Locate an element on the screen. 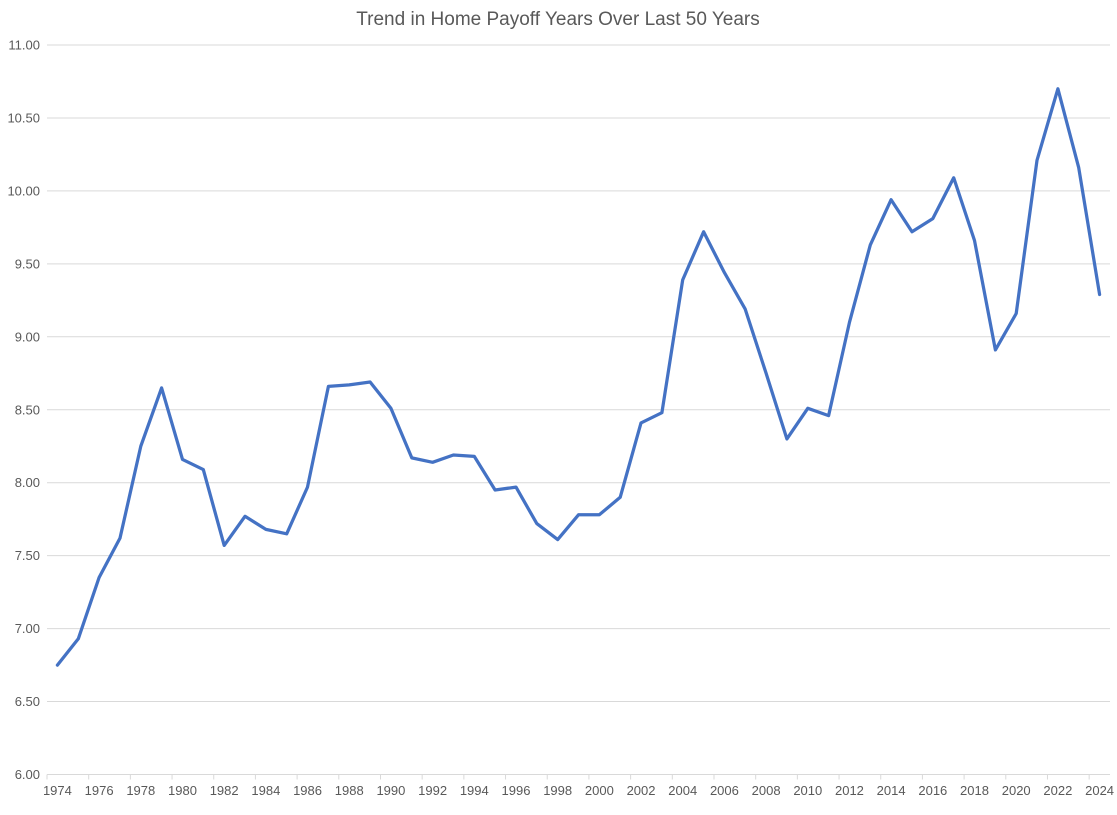 The image size is (1117, 815). x-axis-tick-label: 1998 is located at coordinates (557, 790).